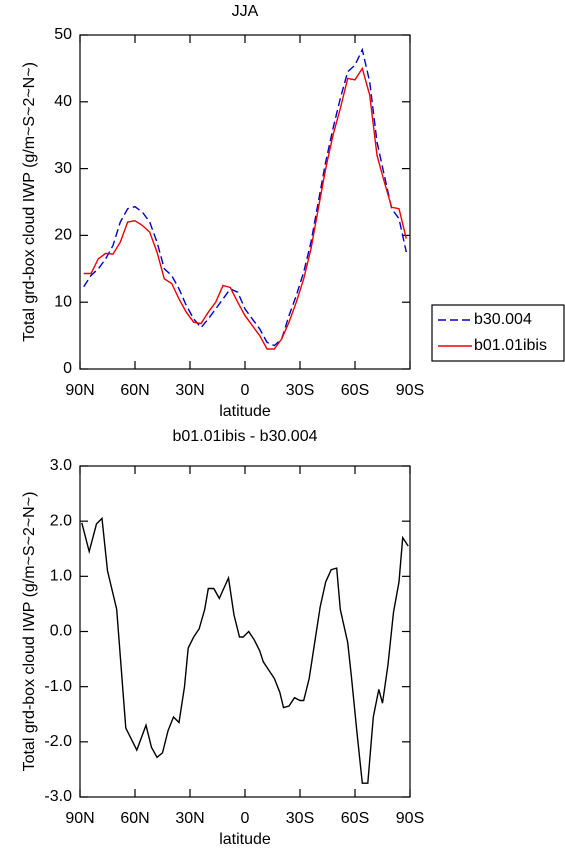 This screenshot has height=851, width=565. Describe the element at coordinates (58, 686) in the screenshot. I see `y-tick-label: -1.0` at that location.